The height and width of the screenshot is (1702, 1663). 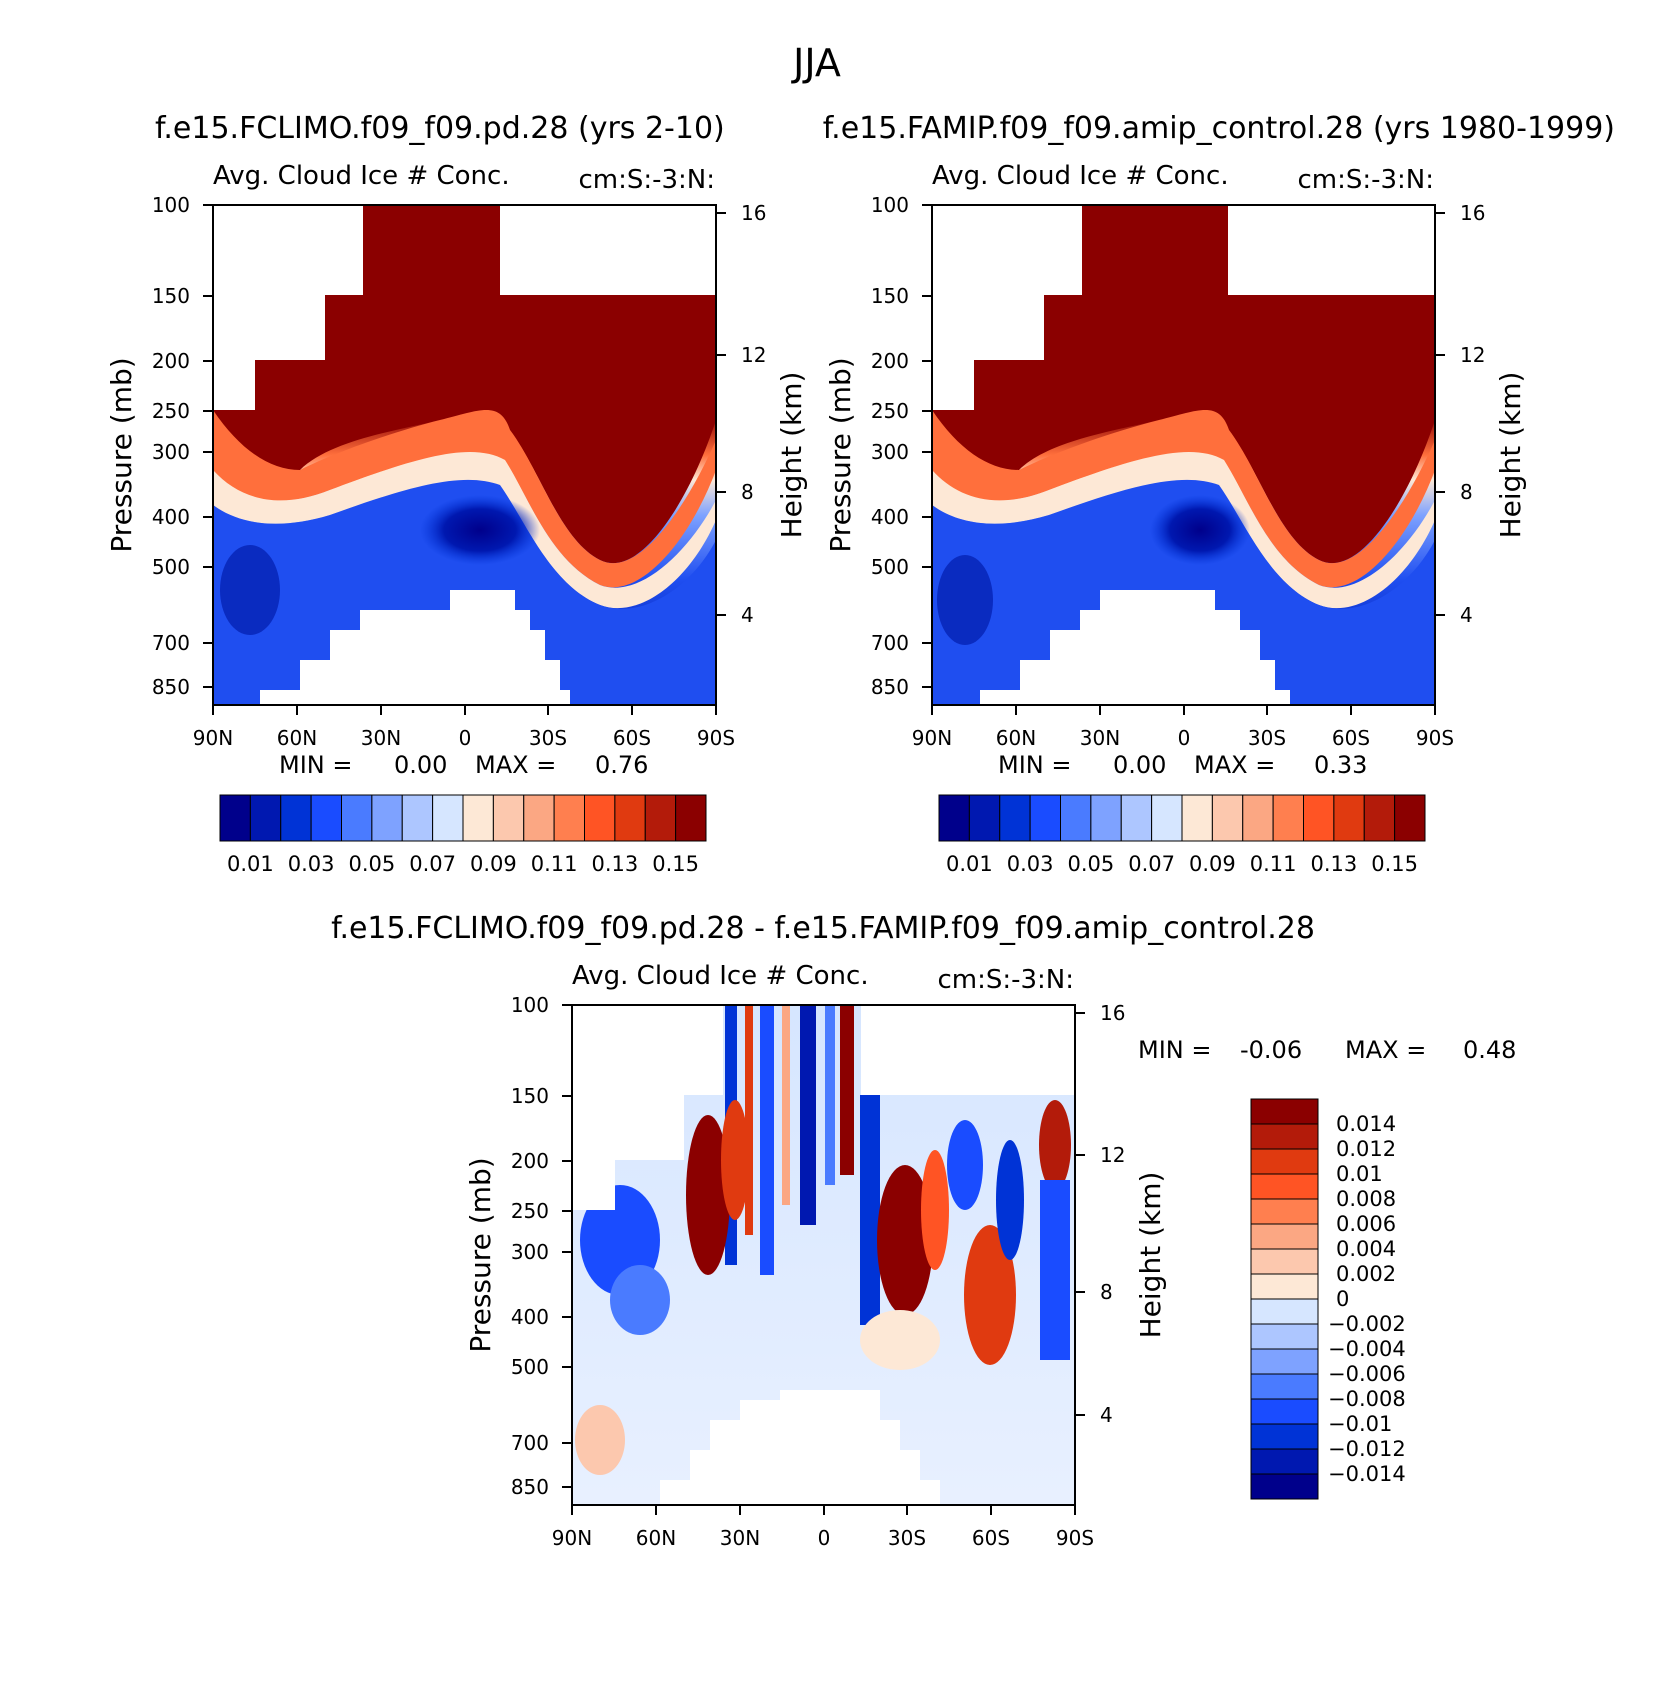 What do you see at coordinates (493, 864) in the screenshot?
I see `colorbar-tick-label: 0.09` at bounding box center [493, 864].